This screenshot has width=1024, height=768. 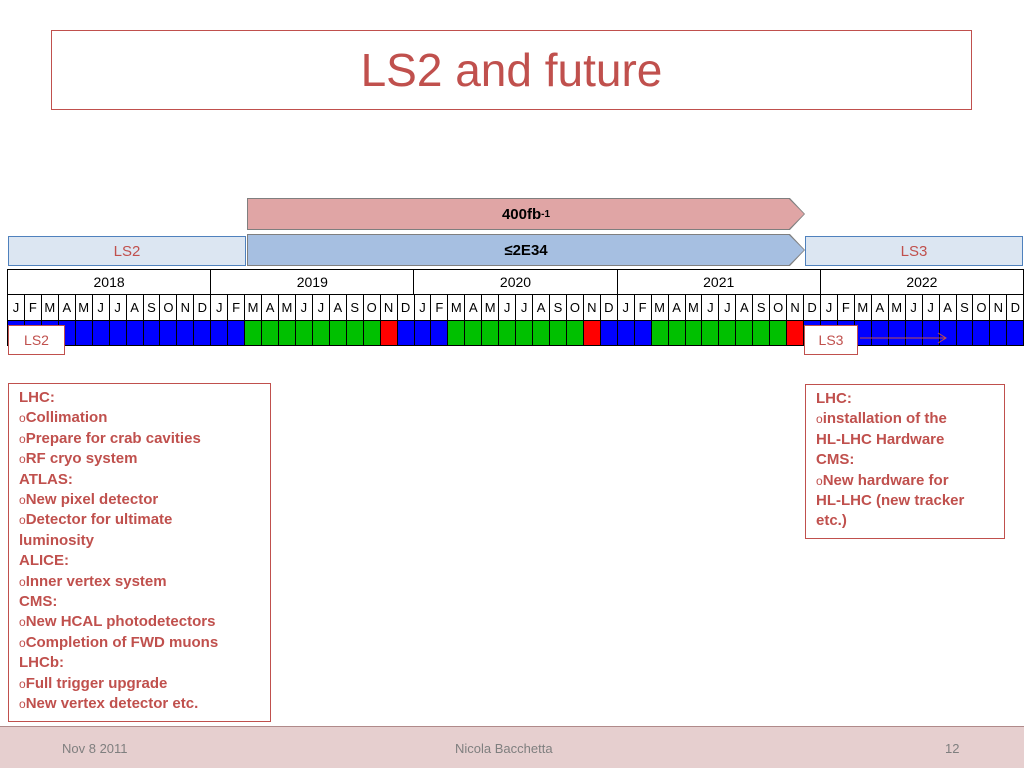 I want to click on peak-luminosity-arrow: ≤2E34, so click(x=526, y=250).